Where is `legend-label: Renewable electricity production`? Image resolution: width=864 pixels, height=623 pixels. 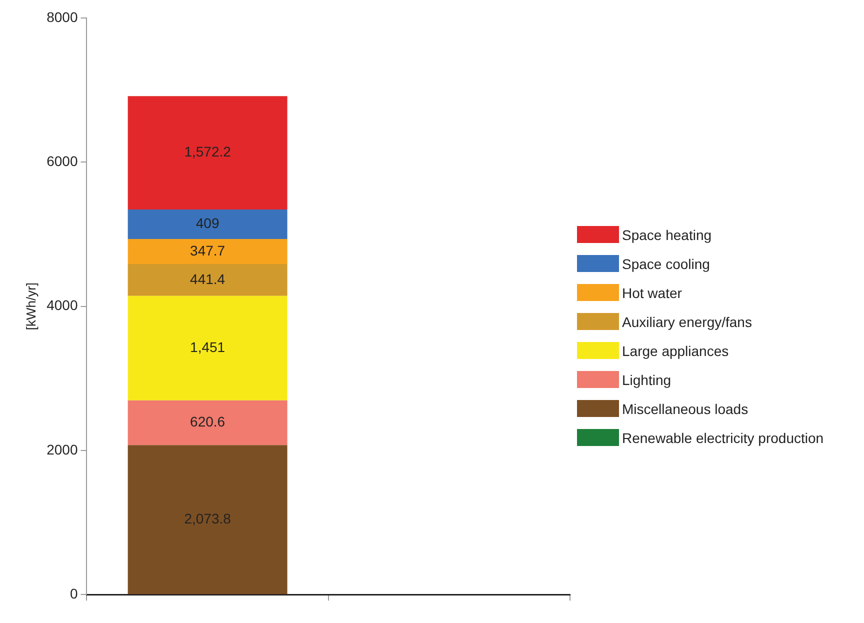
legend-label: Renewable electricity production is located at coordinates (723, 438).